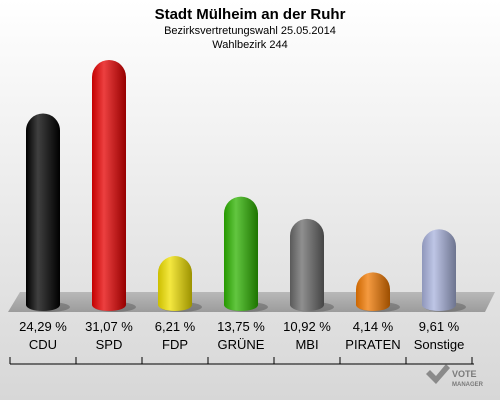 This screenshot has width=500, height=400. Describe the element at coordinates (109, 344) in the screenshot. I see `category-label: SPD` at that location.